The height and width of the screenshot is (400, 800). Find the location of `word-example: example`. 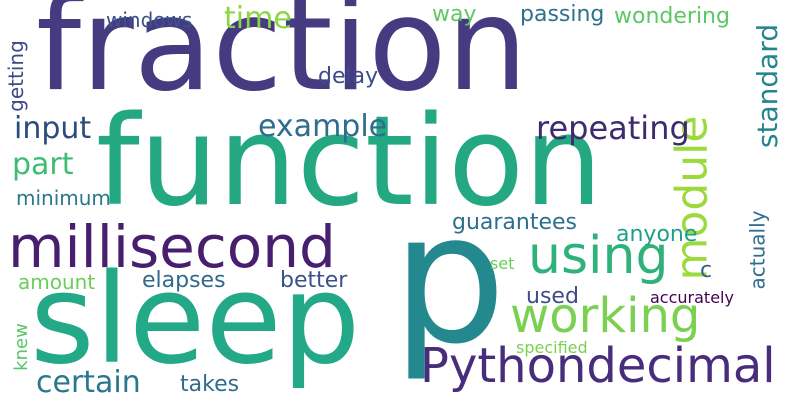

word-example: example is located at coordinates (323, 126).